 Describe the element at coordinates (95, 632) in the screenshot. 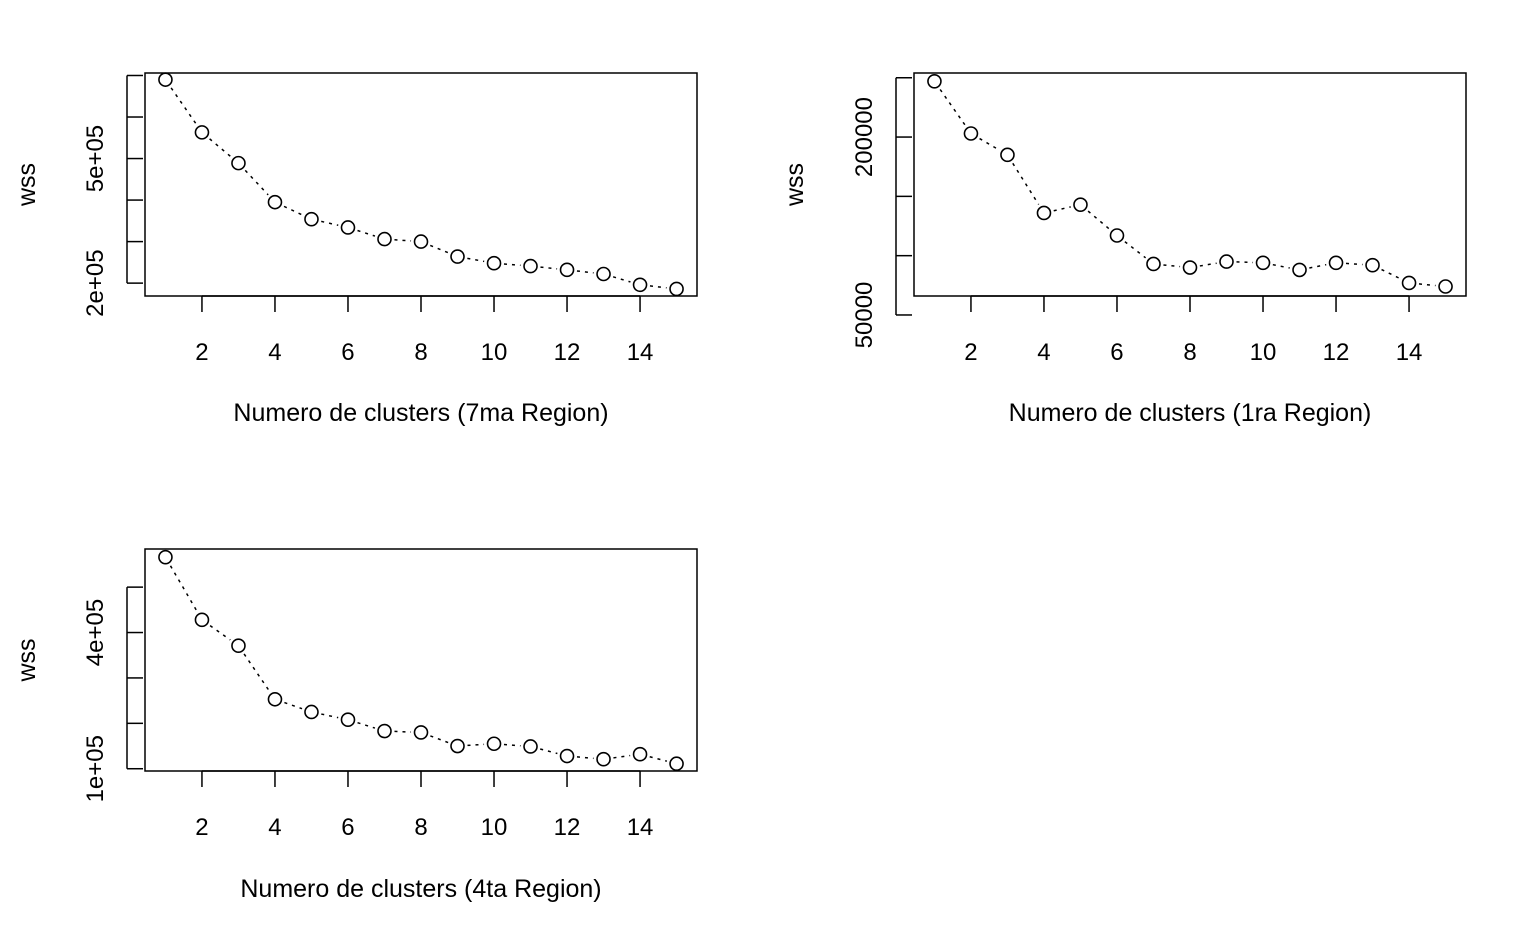

I see `y-tick-label: 4e+05` at that location.